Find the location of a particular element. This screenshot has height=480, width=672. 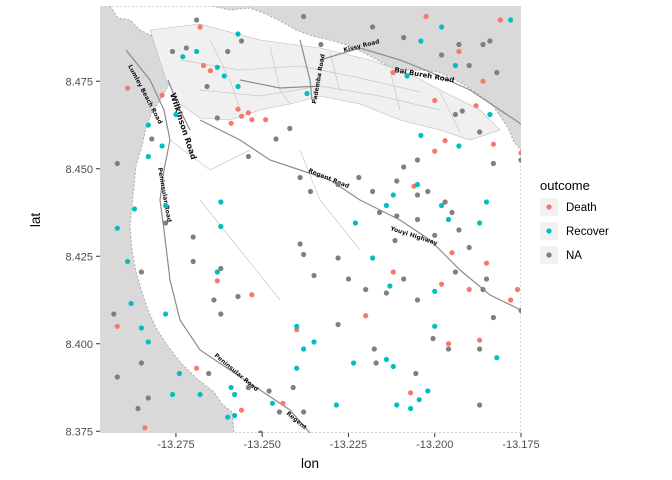

x-tick-label-2: -13.225 is located at coordinates (348, 445).